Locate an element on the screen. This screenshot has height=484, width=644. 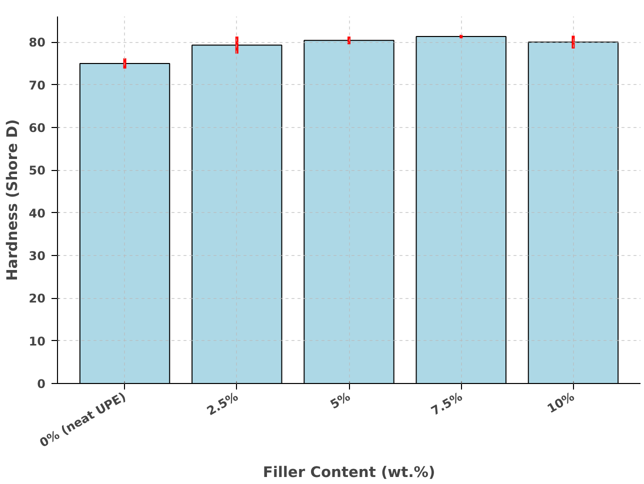
y-tick-label: 10 is located at coordinates (37, 341).